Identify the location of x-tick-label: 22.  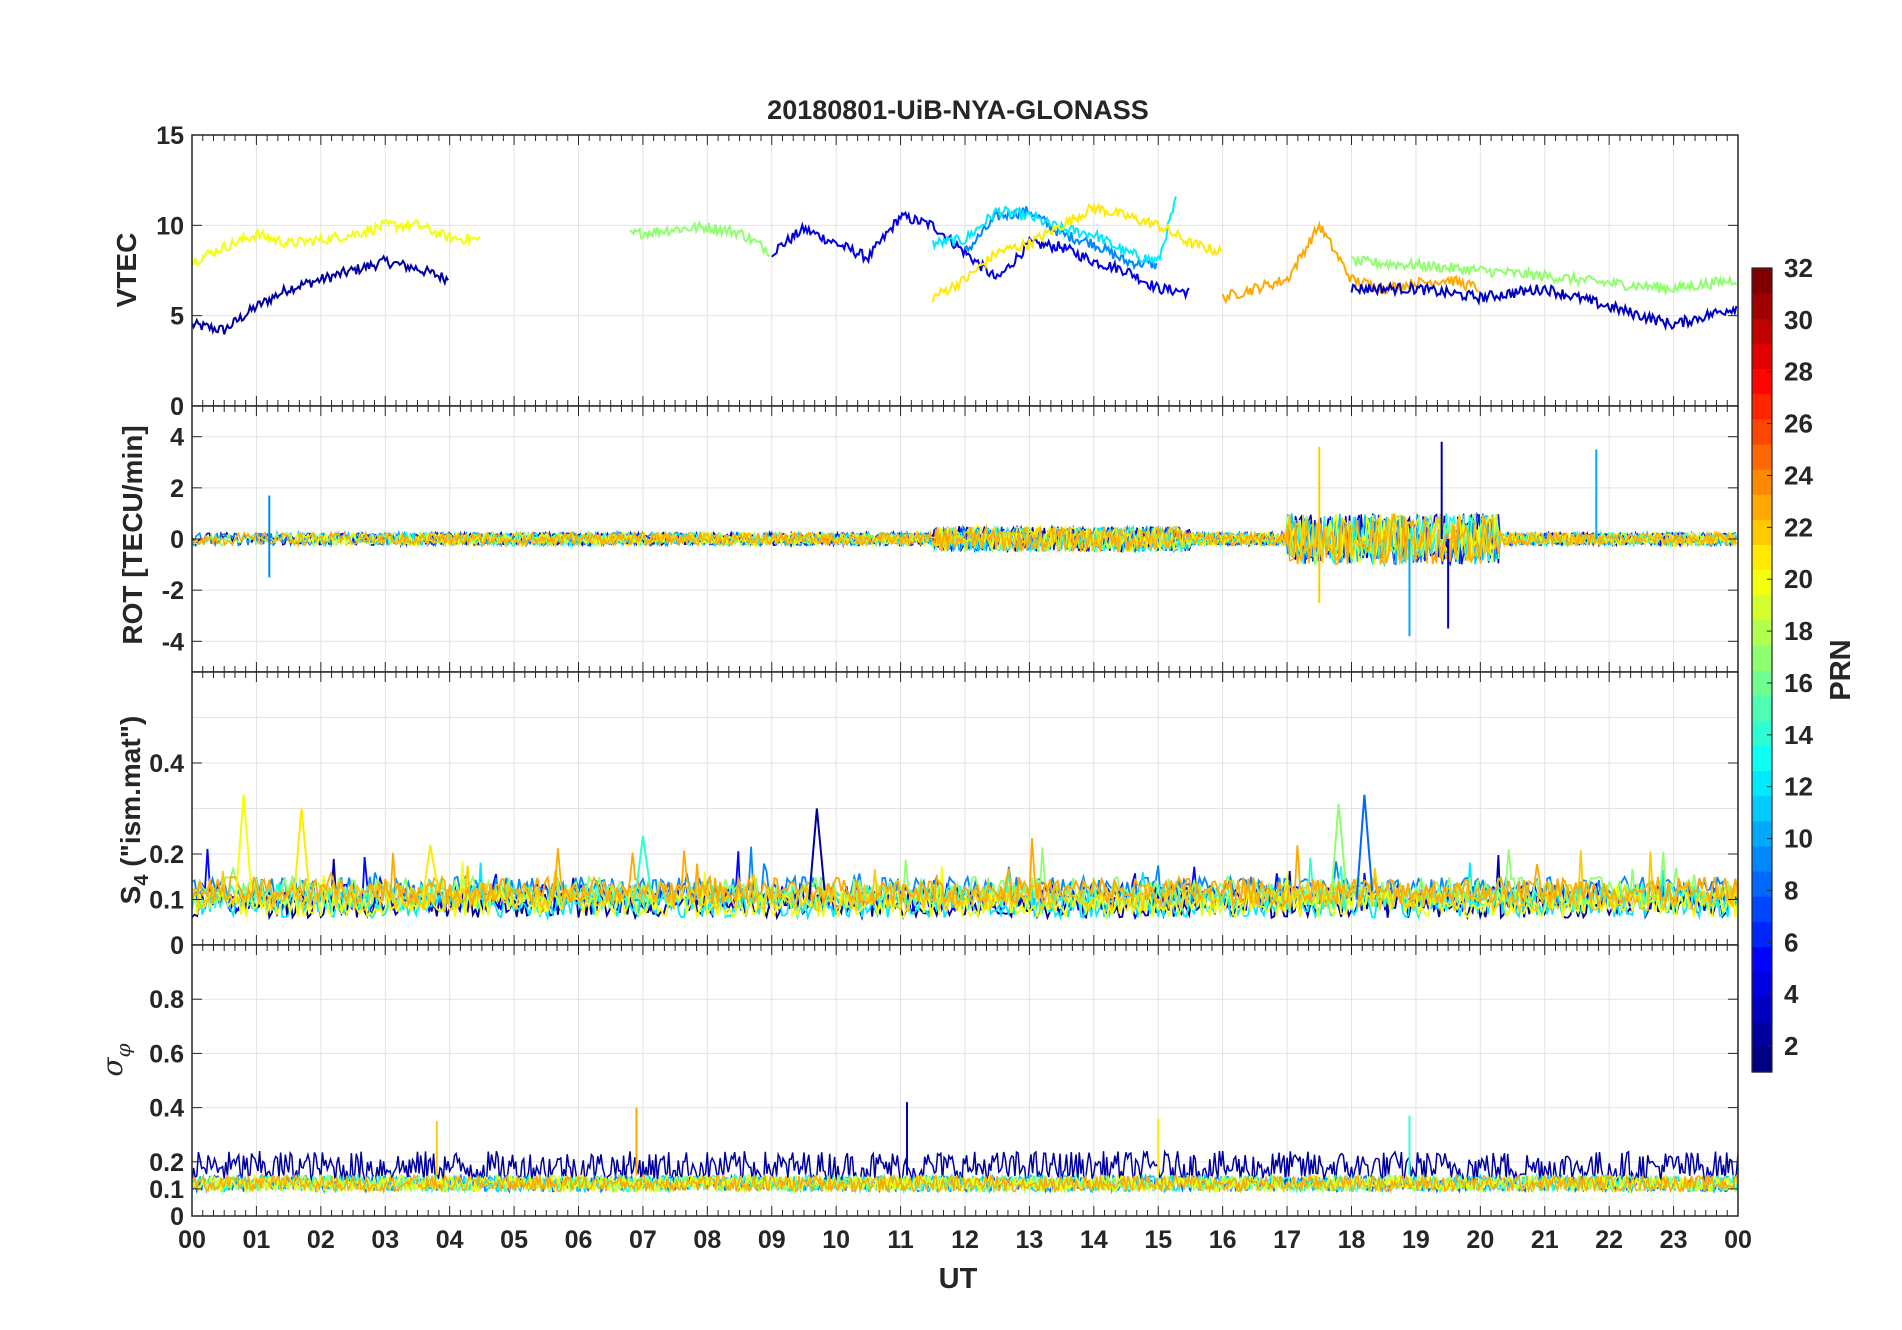
(1609, 1240).